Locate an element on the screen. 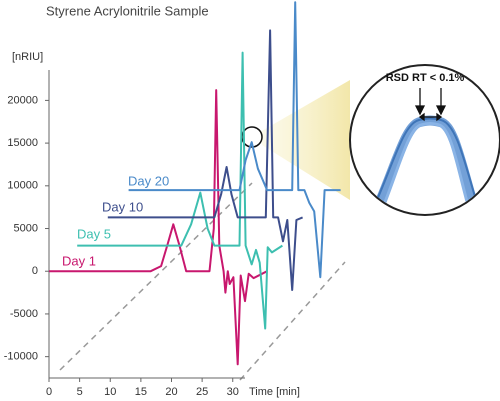 The height and width of the screenshot is (401, 500). x-tick-label: 5 is located at coordinates (80, 392).